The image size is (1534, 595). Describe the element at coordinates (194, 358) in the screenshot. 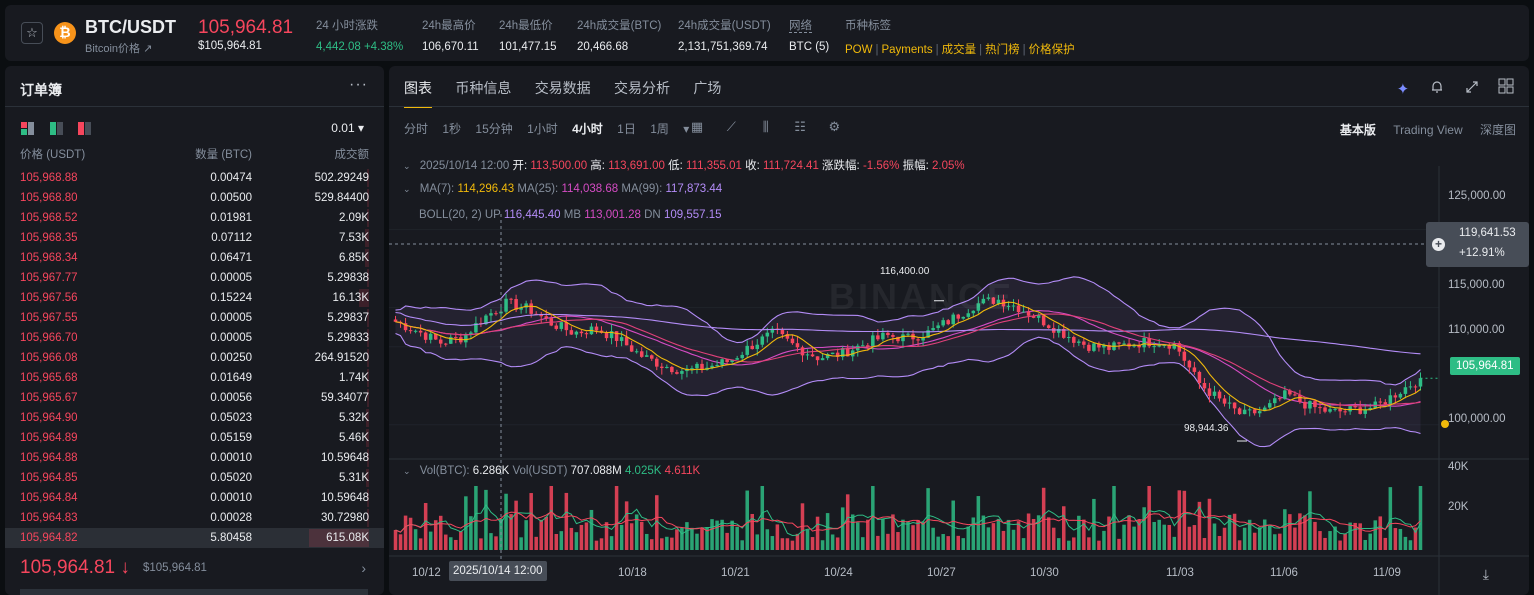

I see `ask-row: 105,966.08 0.00250 264.91520` at that location.